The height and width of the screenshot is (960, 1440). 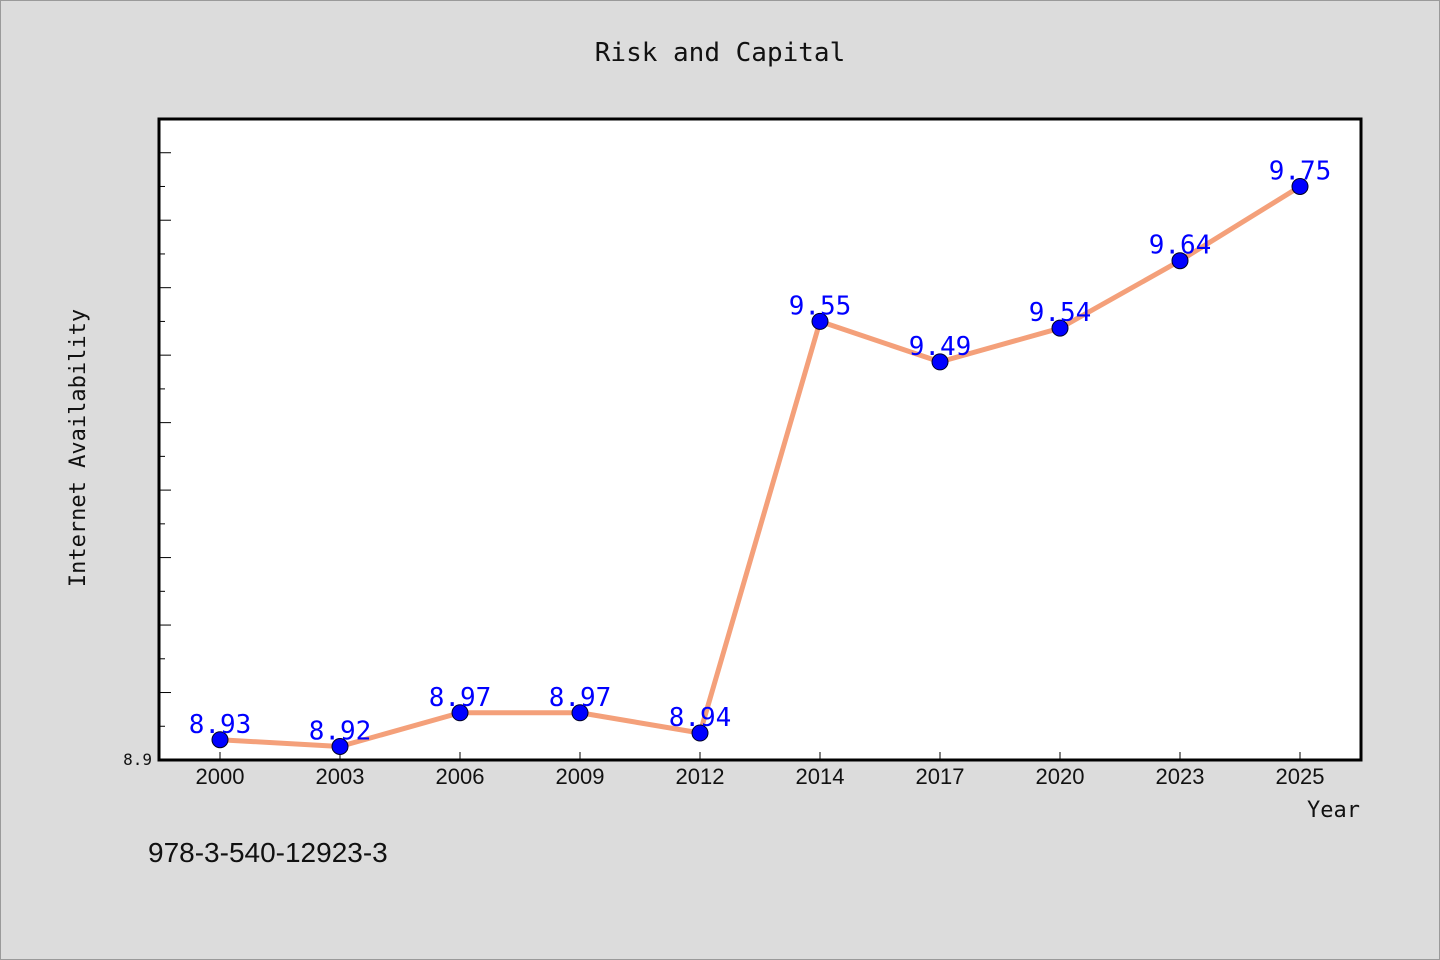 I want to click on x-tick-label: 2025, so click(x=1300, y=776).